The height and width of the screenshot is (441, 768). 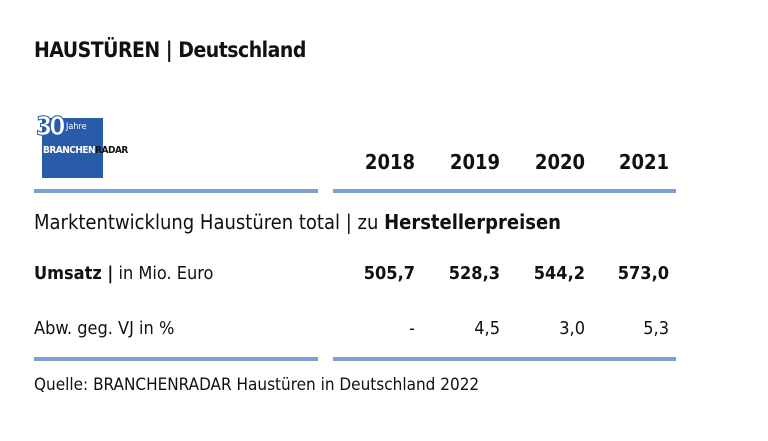 I want to click on col-header-2021: 2021, so click(x=643, y=162).